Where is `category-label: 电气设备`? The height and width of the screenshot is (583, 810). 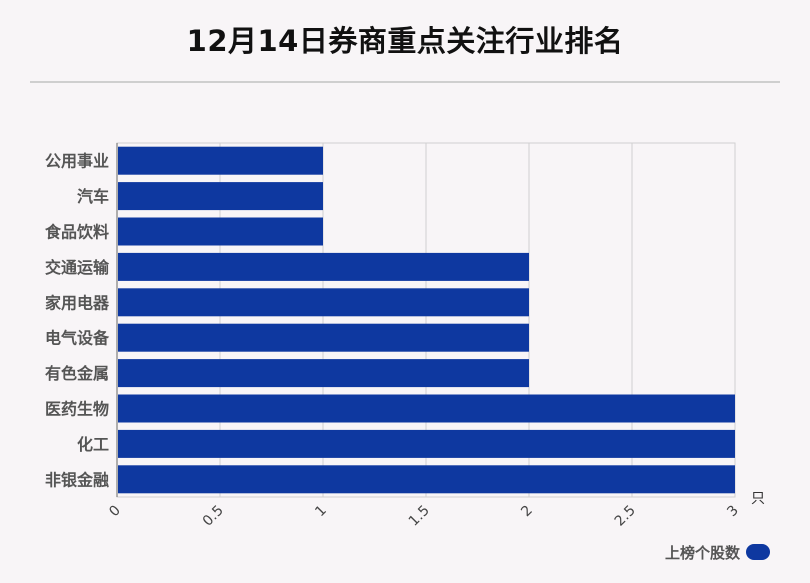 category-label: 电气设备 is located at coordinates (77, 338).